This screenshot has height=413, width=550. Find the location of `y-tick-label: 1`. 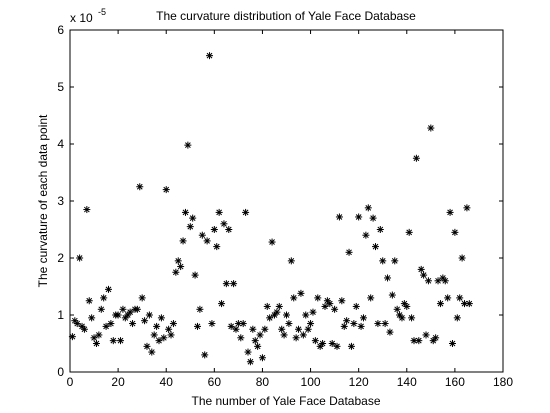

y-tick-label: 1 is located at coordinates (60, 315).